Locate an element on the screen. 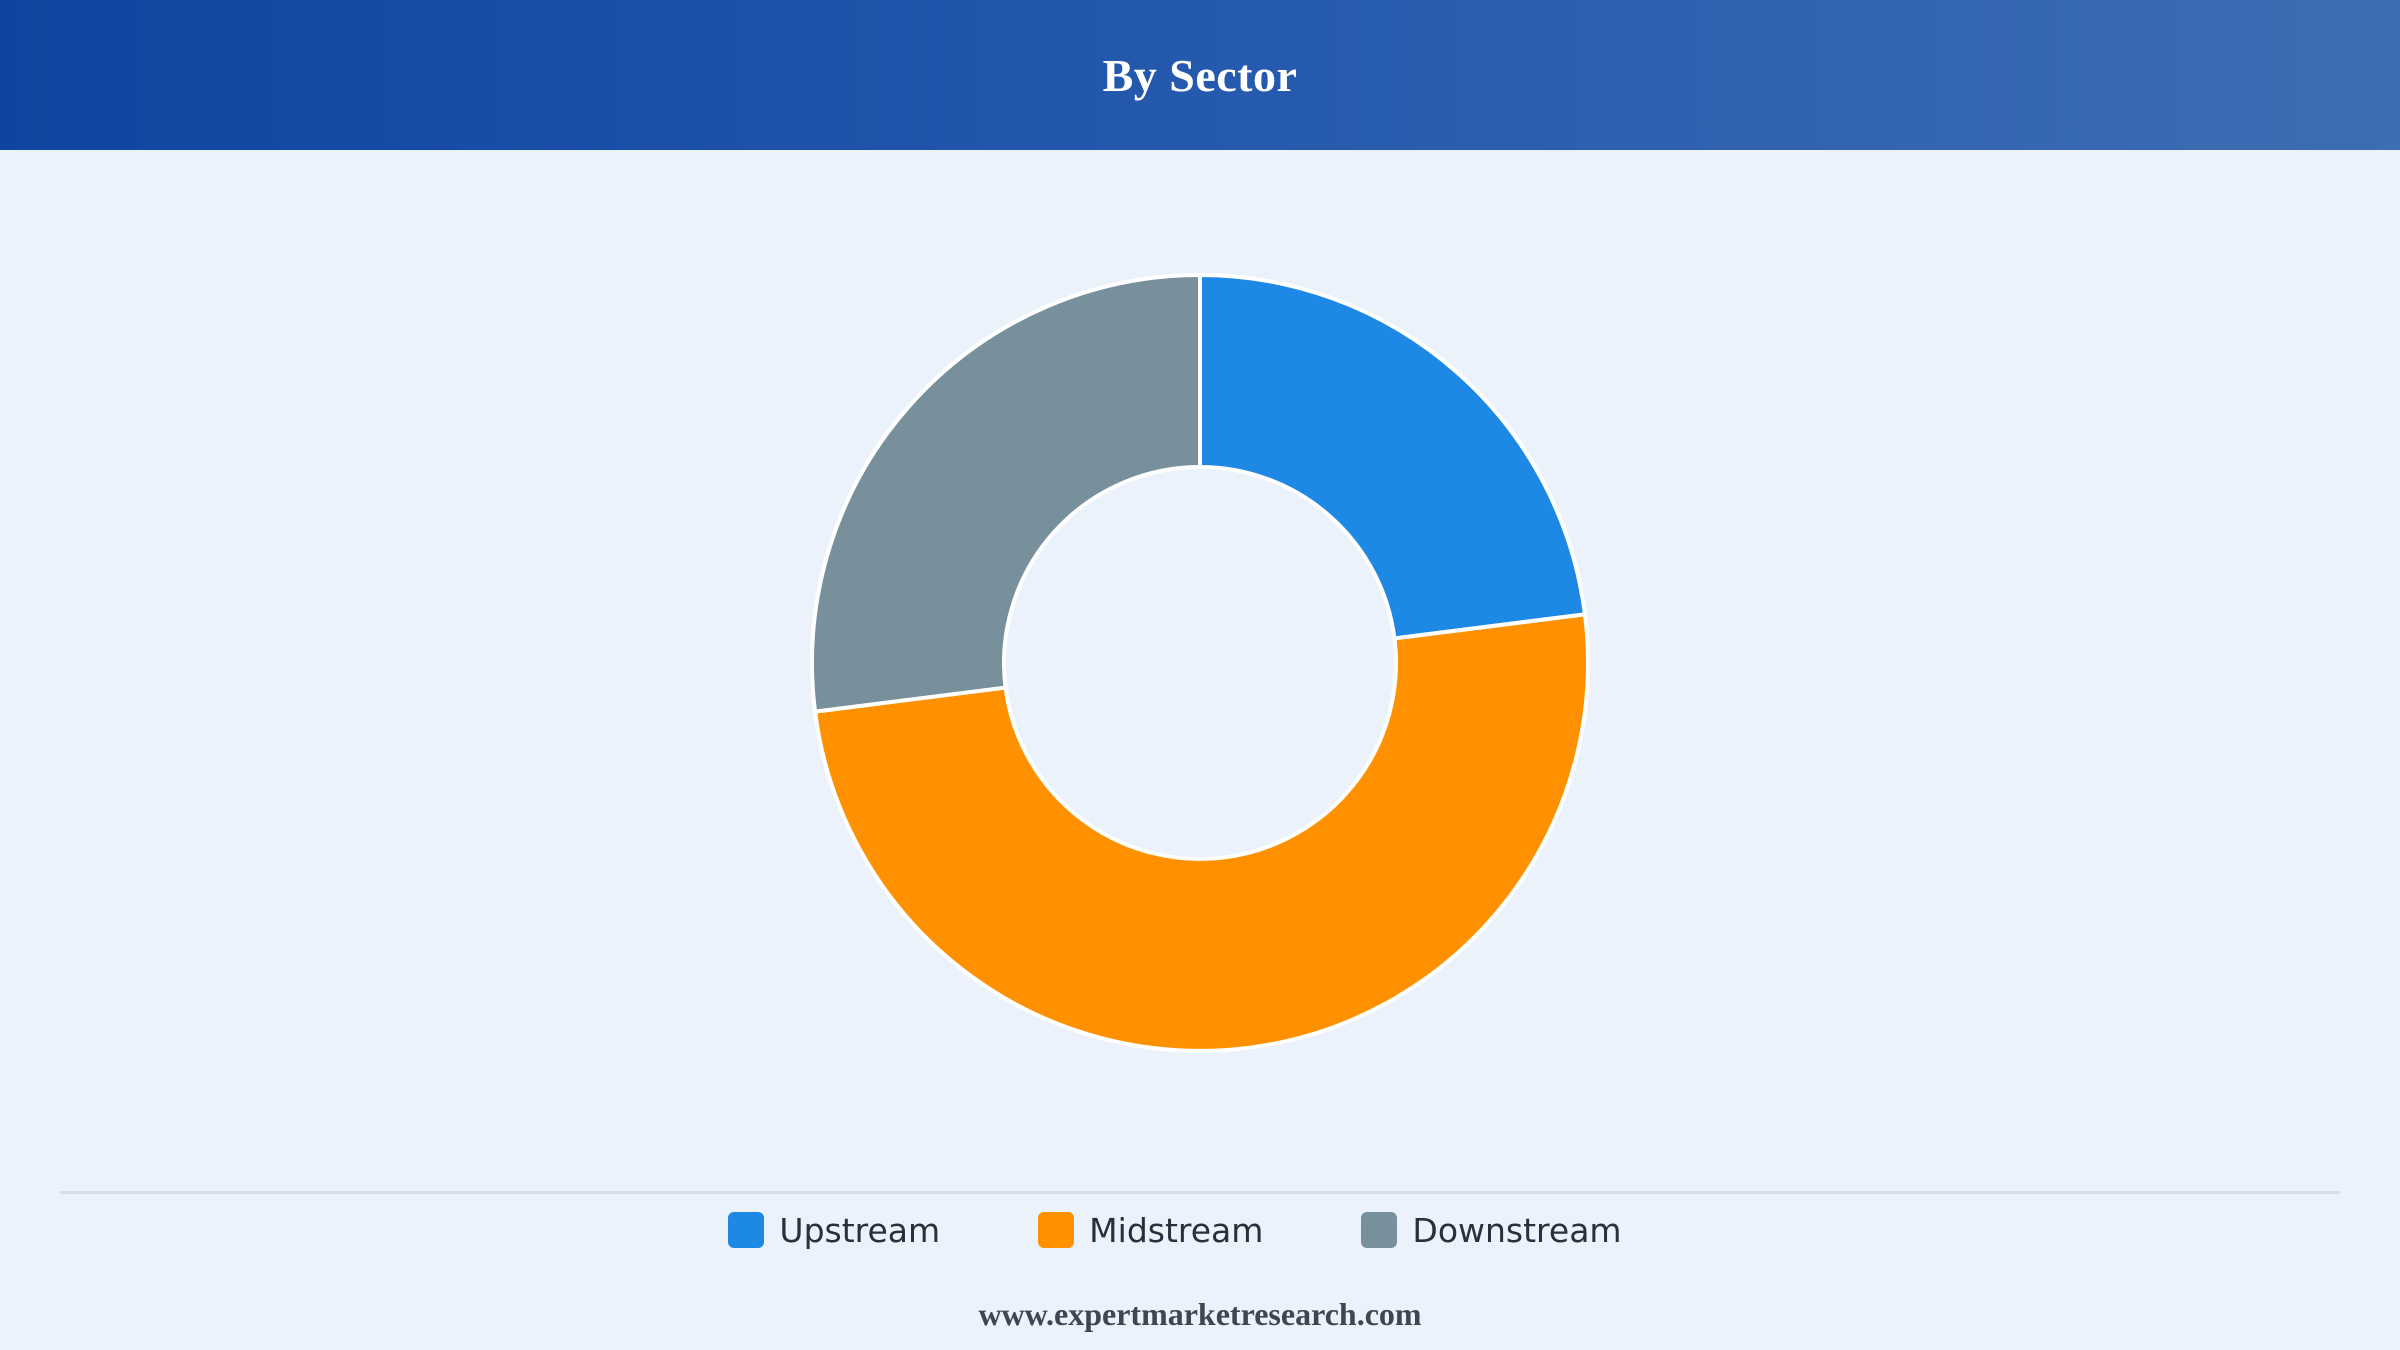  legend-label-downstream: Downstream is located at coordinates (1517, 1230).